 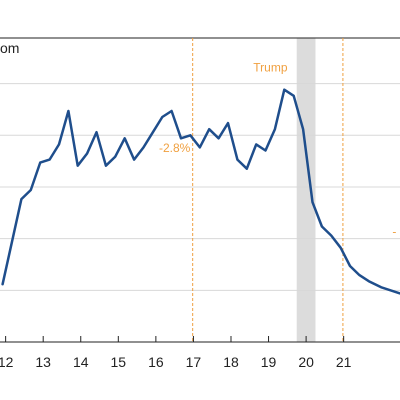 I want to click on x-tick-label: 14, so click(x=81, y=362).